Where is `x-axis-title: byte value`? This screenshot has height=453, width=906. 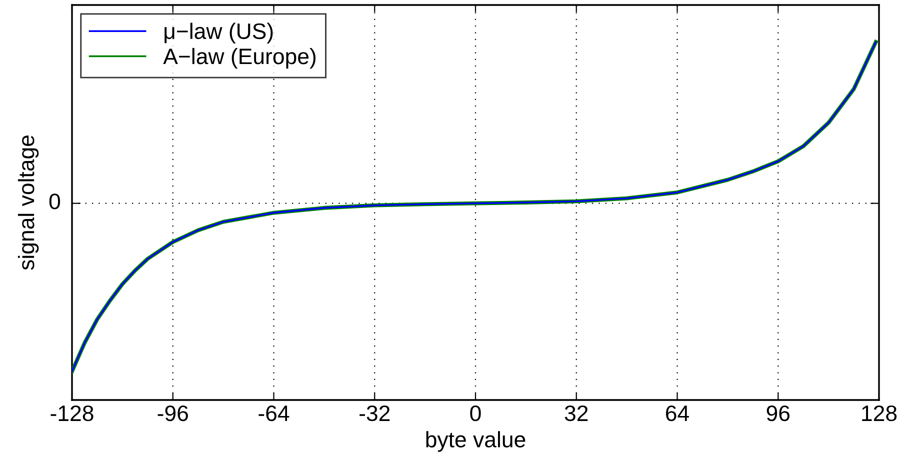 x-axis-title: byte value is located at coordinates (476, 441).